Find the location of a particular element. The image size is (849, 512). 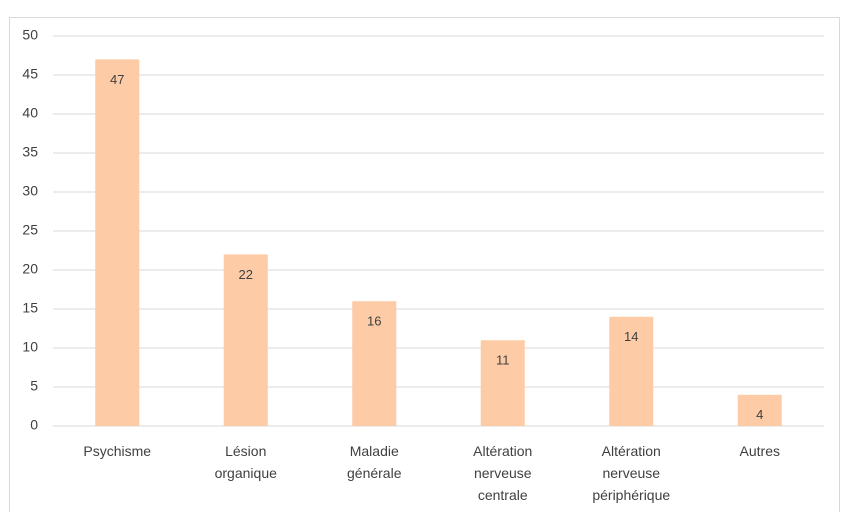

x-tick-label-line: centrale is located at coordinates (503, 495).